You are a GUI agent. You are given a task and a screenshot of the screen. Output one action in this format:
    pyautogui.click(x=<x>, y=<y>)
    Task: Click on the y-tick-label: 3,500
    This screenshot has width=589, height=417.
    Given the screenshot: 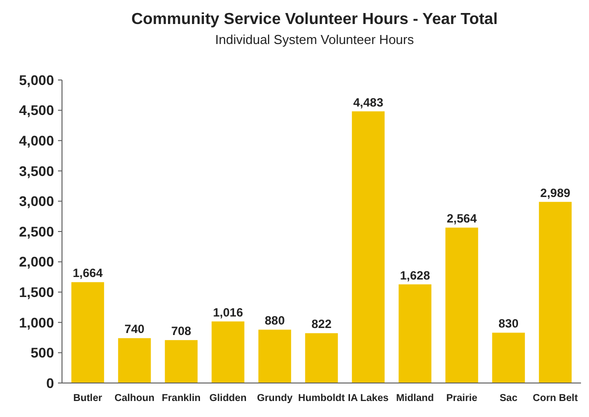 What is the action you would take?
    pyautogui.click(x=36, y=170)
    